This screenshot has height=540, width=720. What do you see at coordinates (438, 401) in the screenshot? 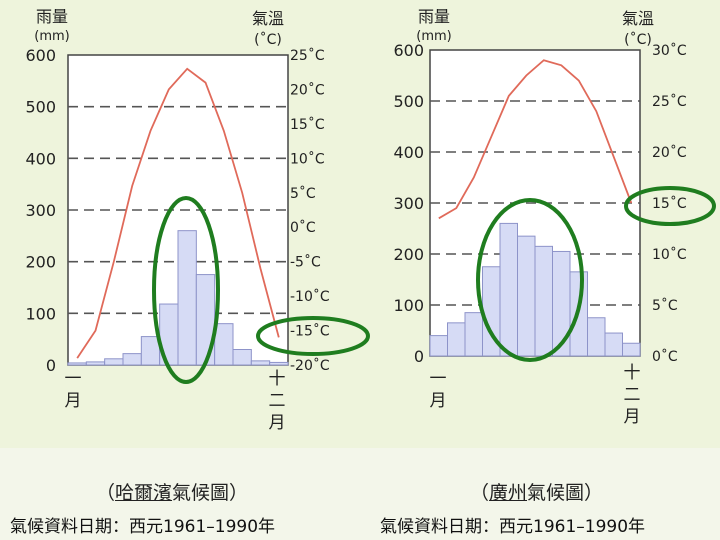
I see `chart-guangzhou-x-start-label: 月` at bounding box center [438, 401].